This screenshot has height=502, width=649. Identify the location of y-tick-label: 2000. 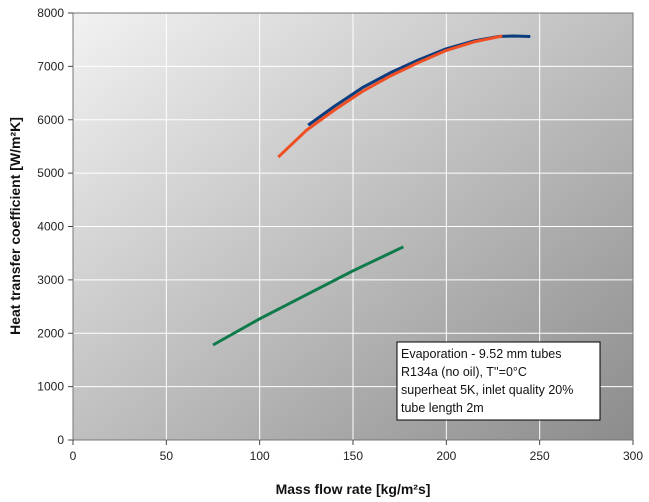
(50, 333).